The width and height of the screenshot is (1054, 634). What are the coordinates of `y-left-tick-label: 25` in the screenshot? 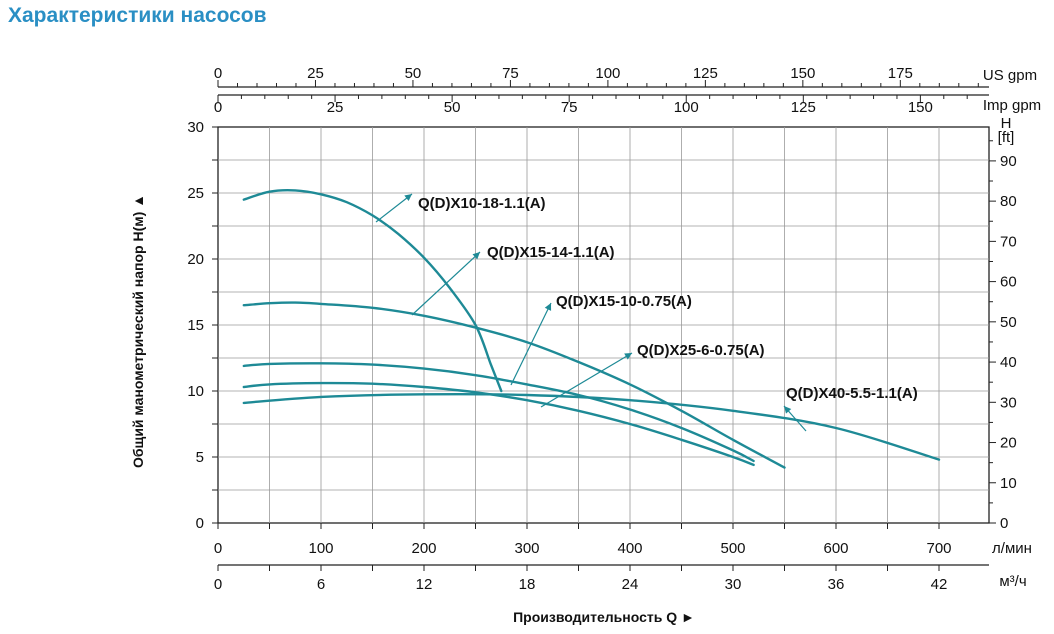 It's located at (195, 193).